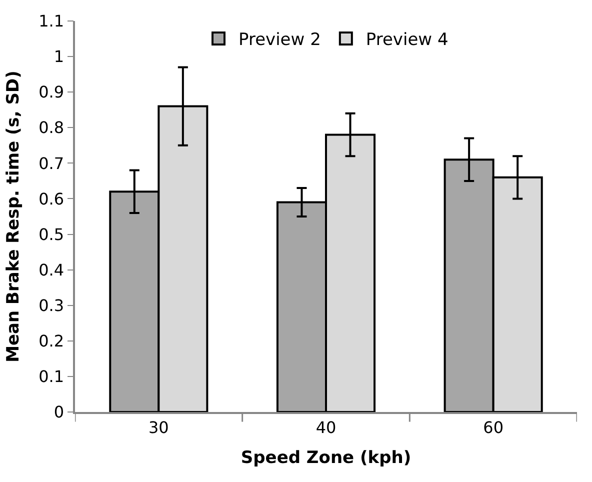 Image resolution: width=592 pixels, height=482 pixels. I want to click on legend-label: Preview 2, so click(279, 40).